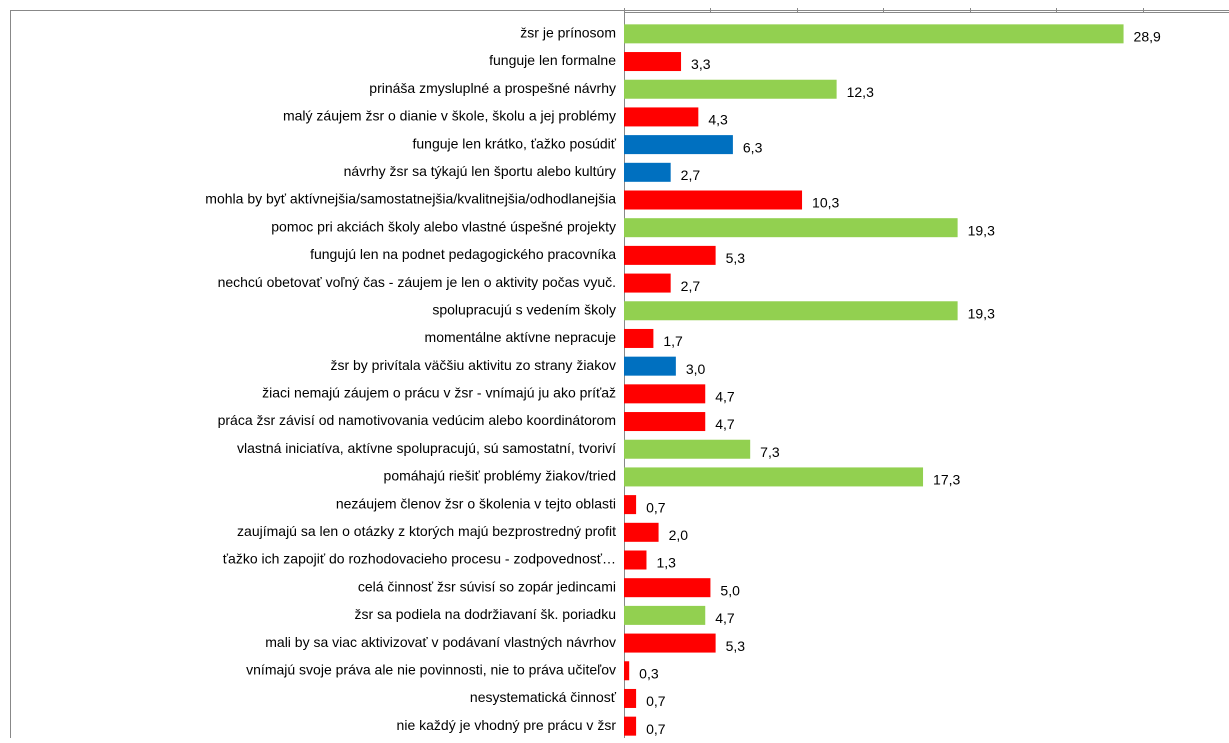 The height and width of the screenshot is (743, 1229). I want to click on data-label: 2,0, so click(679, 535).